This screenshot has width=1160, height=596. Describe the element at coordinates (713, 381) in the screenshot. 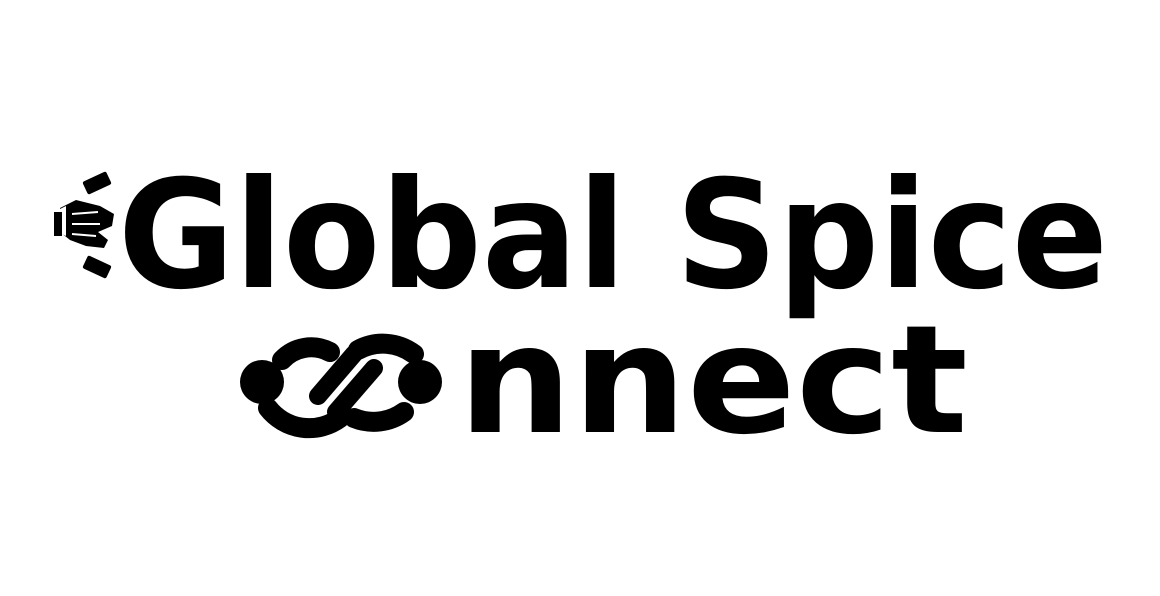

I see `logo-line2-text: nnect` at that location.